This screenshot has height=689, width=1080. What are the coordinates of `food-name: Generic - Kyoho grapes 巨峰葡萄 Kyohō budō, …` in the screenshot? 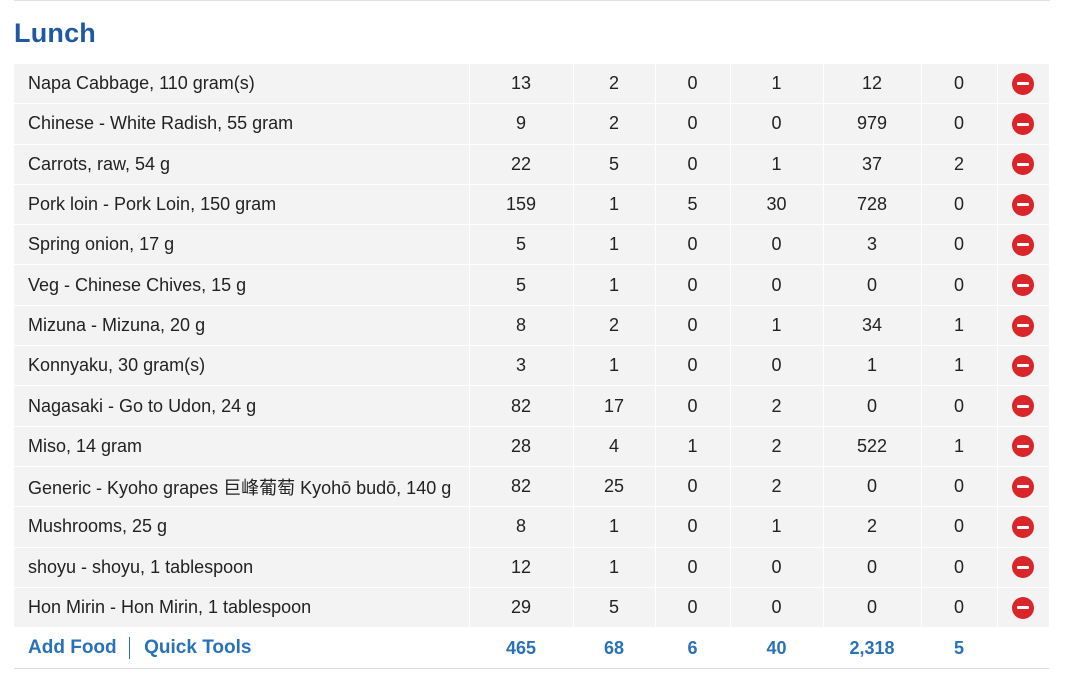 It's located at (242, 487).